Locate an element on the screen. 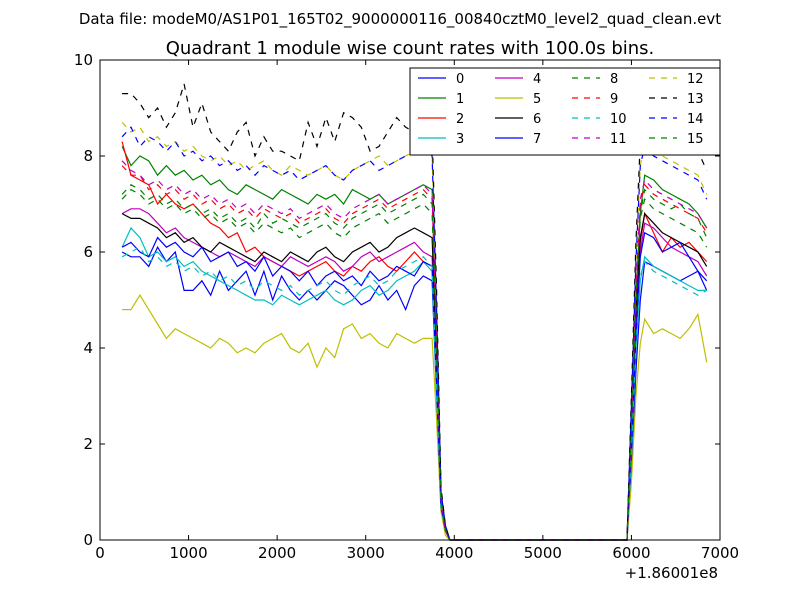 This screenshot has width=800, height=600. x-tick-label: 6000 is located at coordinates (631, 553).